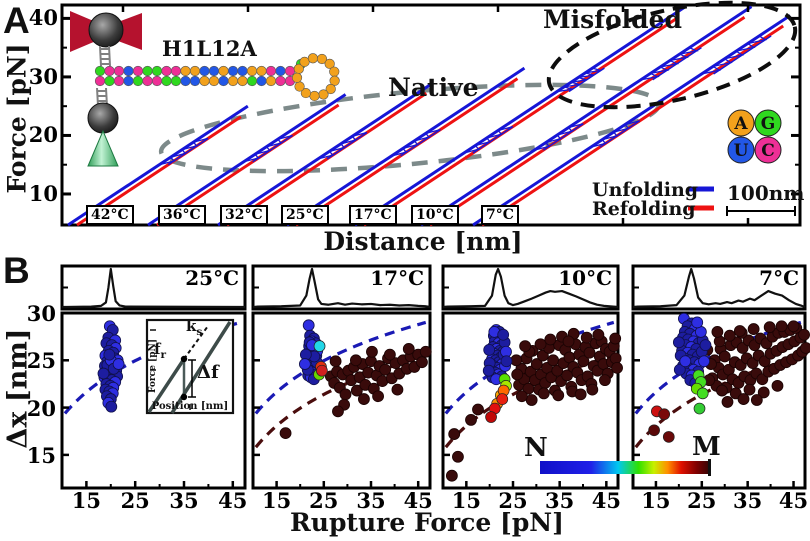  What do you see at coordinates (160, 350) in the screenshot?
I see `inset-fr-label: fr` at bounding box center [160, 350].